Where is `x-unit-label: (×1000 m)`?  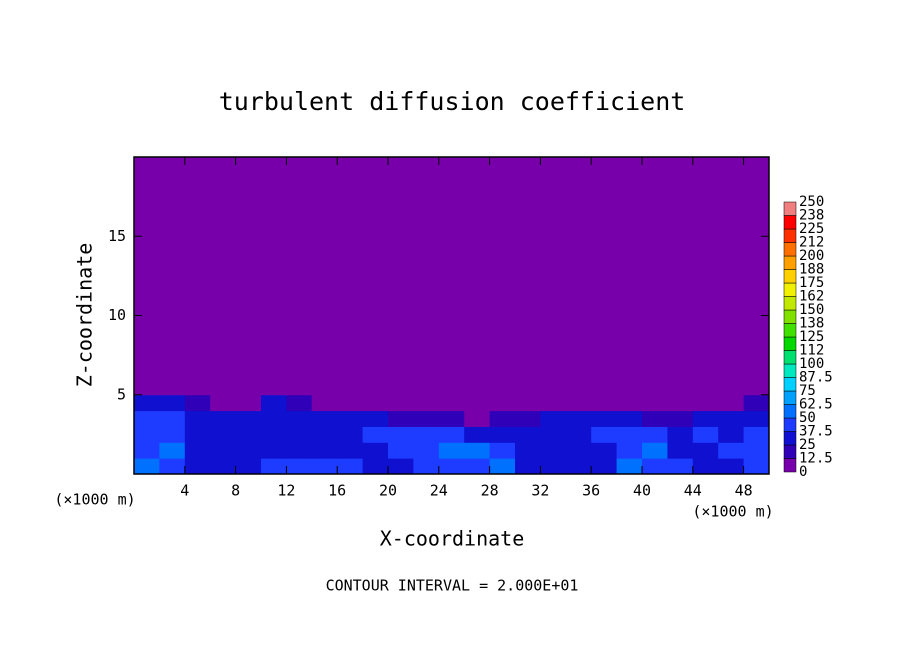 x-unit-label: (×1000 m) is located at coordinates (732, 512).